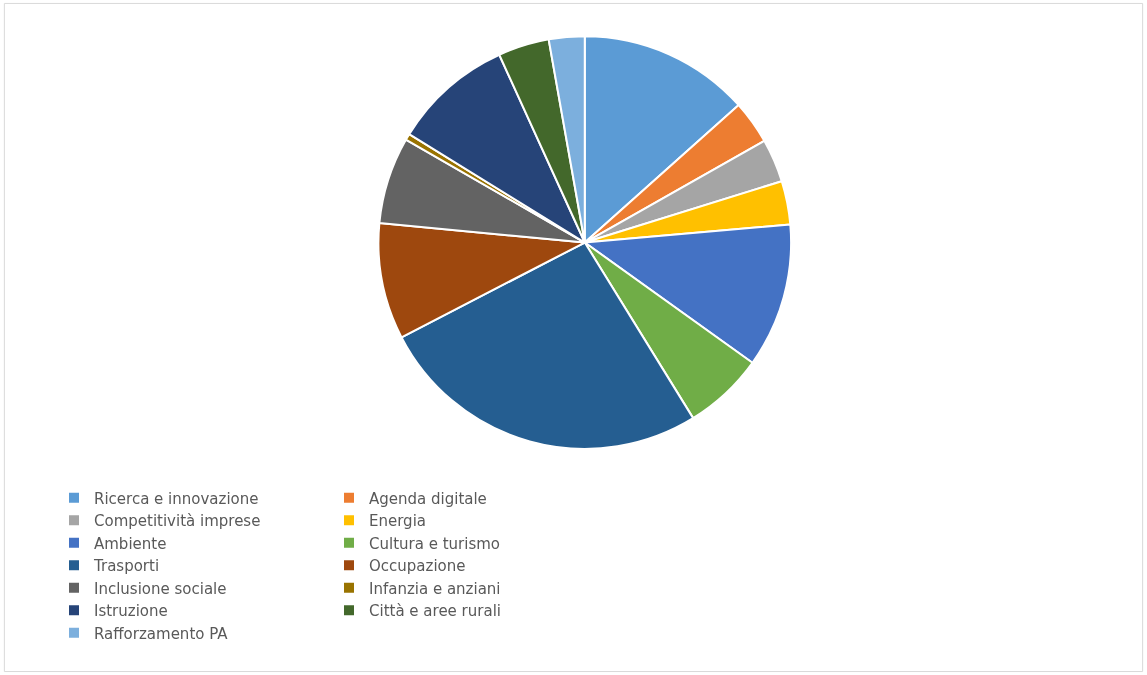 This screenshot has width=1147, height=675. I want to click on legend-label: Rafforzamento PA, so click(161, 633).